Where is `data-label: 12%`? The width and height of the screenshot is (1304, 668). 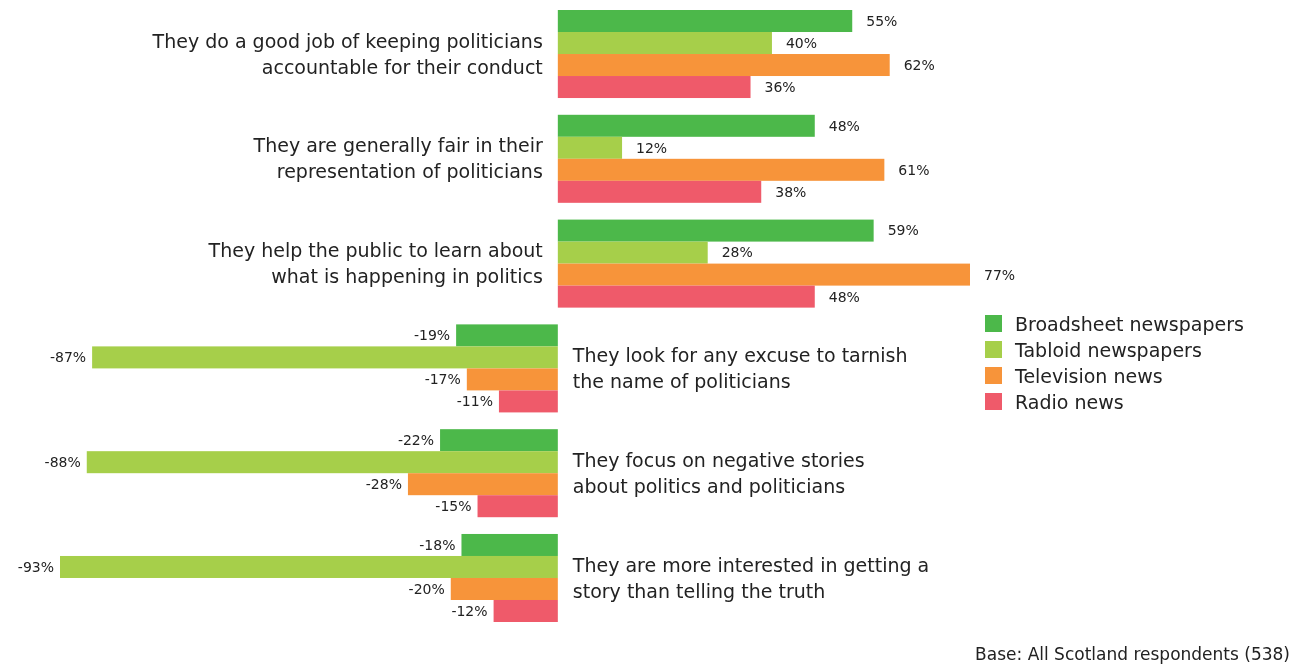
data-label: 12% is located at coordinates (652, 147).